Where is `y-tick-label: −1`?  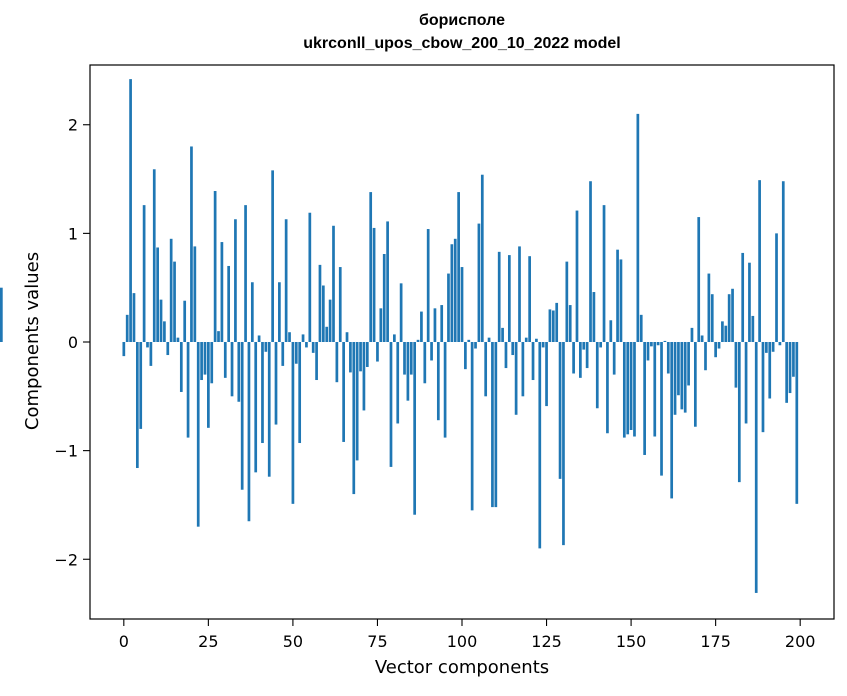
y-tick-label: −1 is located at coordinates (66, 451).